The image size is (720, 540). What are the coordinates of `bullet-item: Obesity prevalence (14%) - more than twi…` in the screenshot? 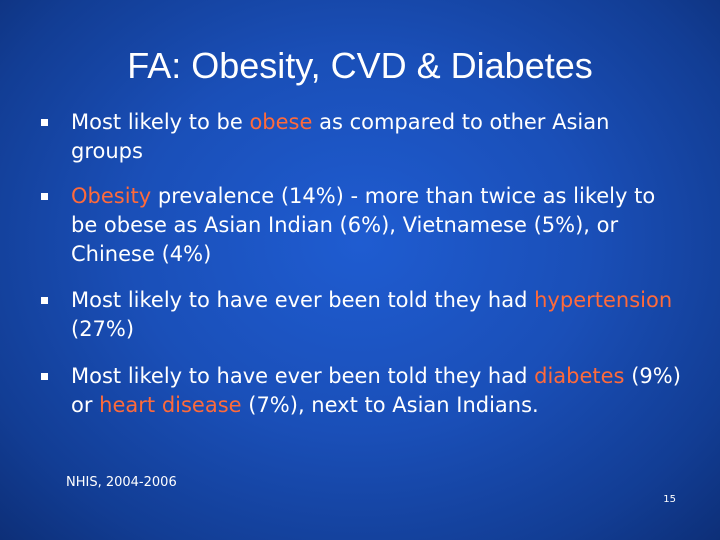 It's located at (361, 225).